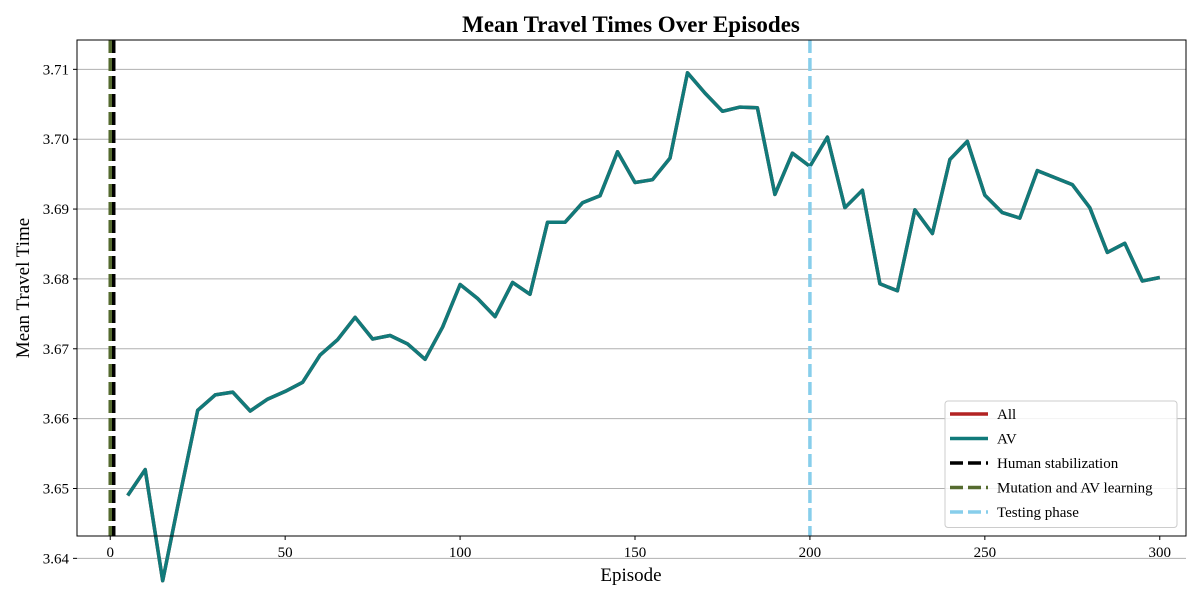 The width and height of the screenshot is (1200, 600). Describe the element at coordinates (1160, 553) in the screenshot. I see `x-tick-label: 300` at that location.